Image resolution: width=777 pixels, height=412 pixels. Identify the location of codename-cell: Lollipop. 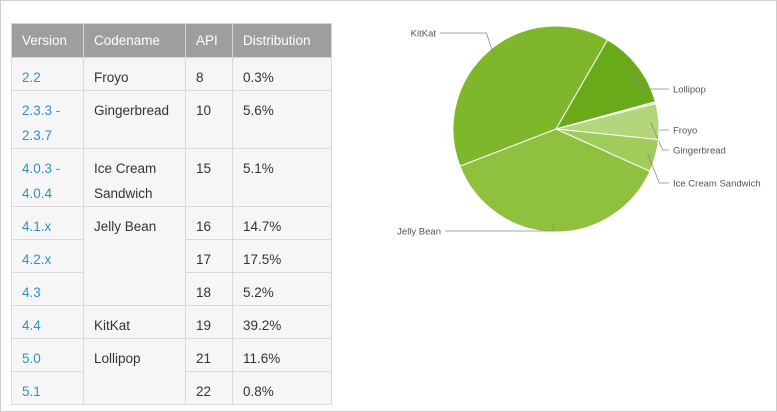
(134, 371).